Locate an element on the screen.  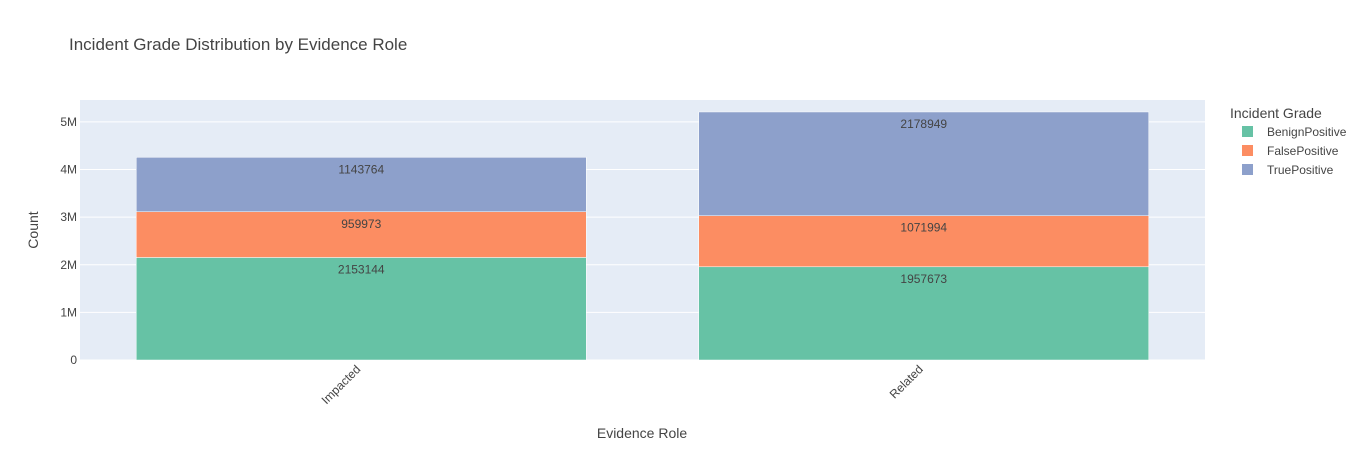
bar-value-label: 1143764 is located at coordinates (361, 169).